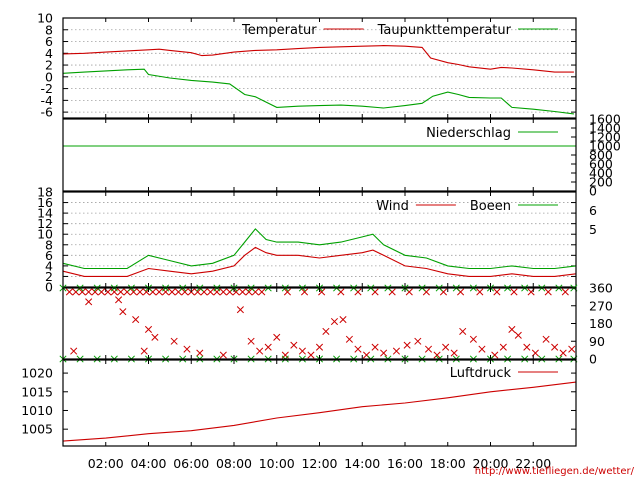 This screenshot has width=640, height=480. I want to click on y-tick-label: 180, so click(601, 323).